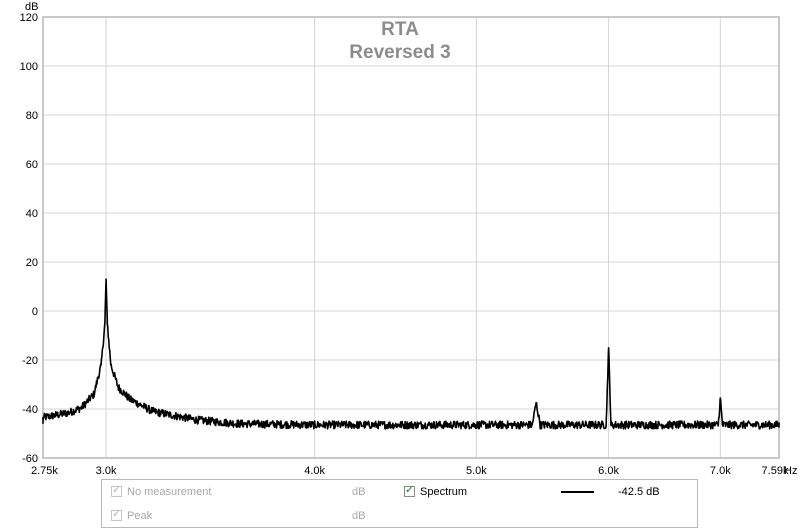 The width and height of the screenshot is (800, 530). I want to click on no-measurement-unit: dB, so click(359, 492).